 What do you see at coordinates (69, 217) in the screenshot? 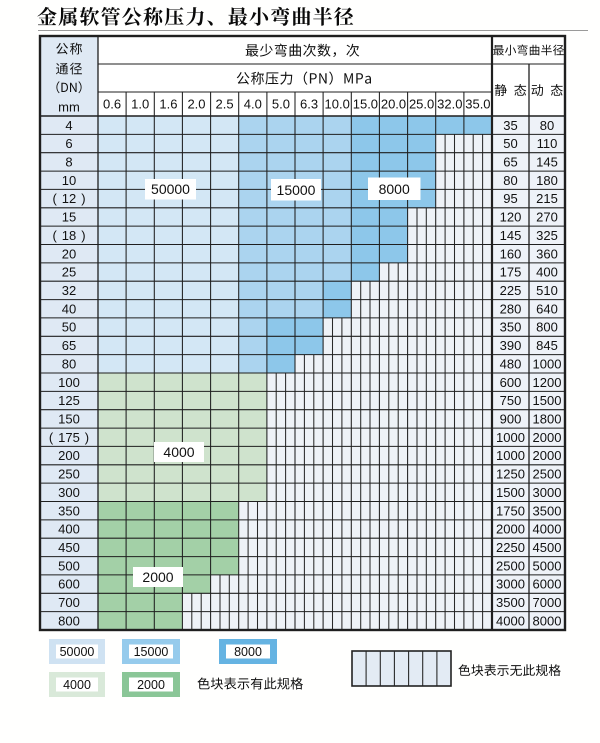
I see `svg-text: 15` at bounding box center [69, 217].